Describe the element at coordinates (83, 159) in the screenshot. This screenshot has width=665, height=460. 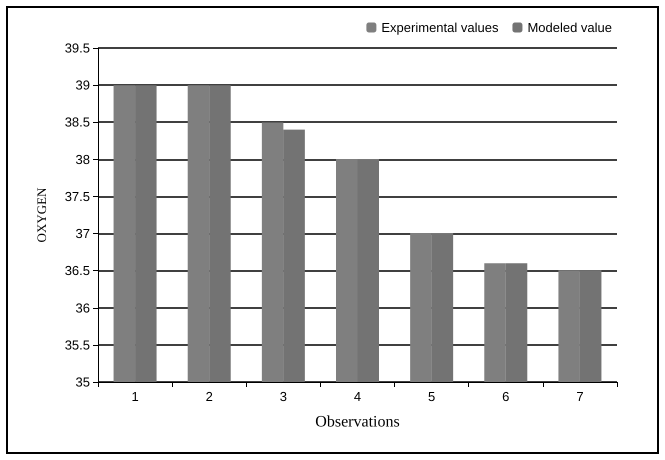
I see `y-tick-label: 38` at that location.